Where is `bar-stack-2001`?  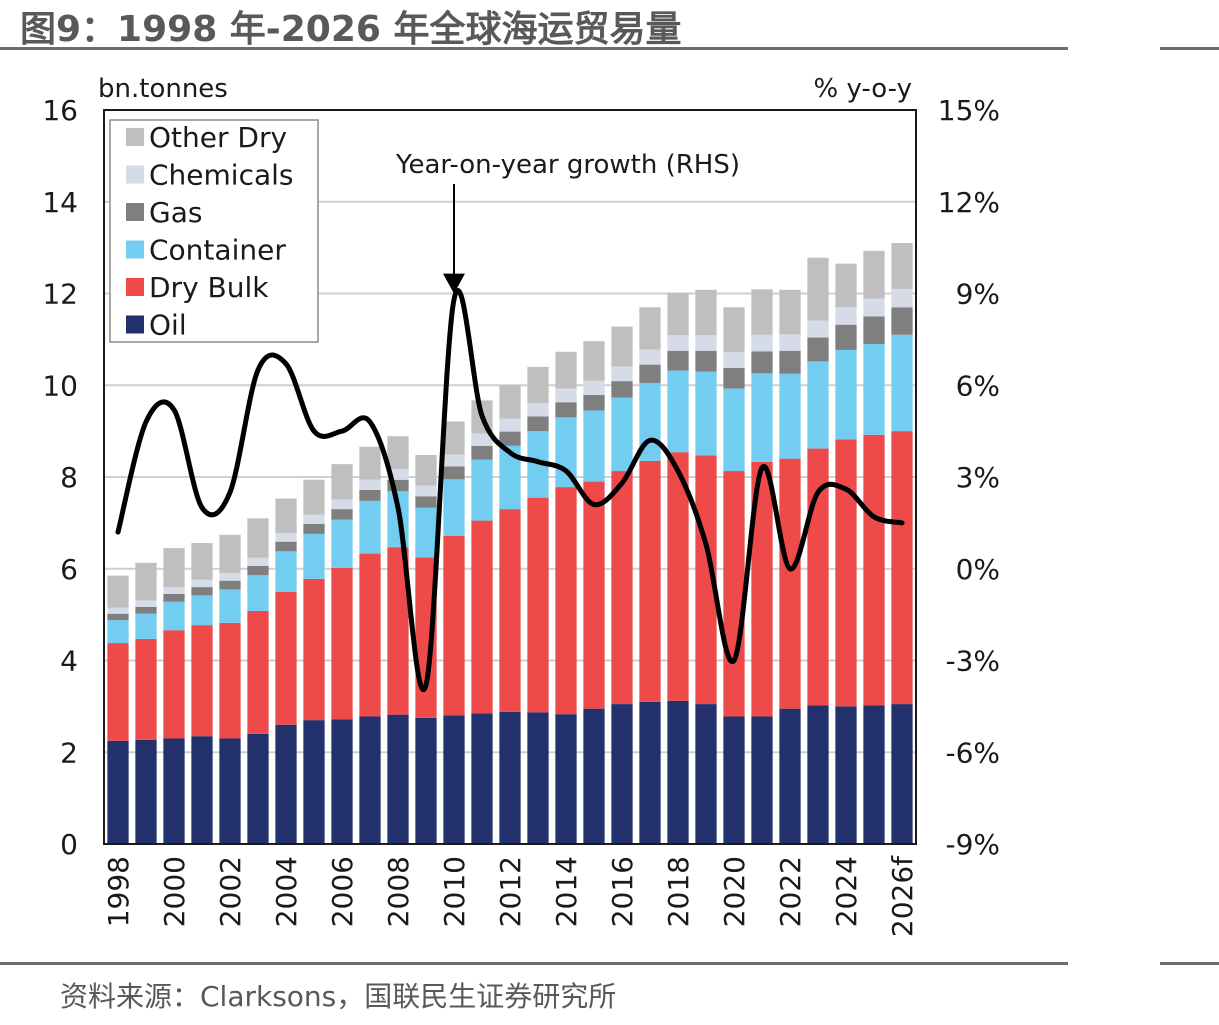 bar-stack-2001 is located at coordinates (202, 693).